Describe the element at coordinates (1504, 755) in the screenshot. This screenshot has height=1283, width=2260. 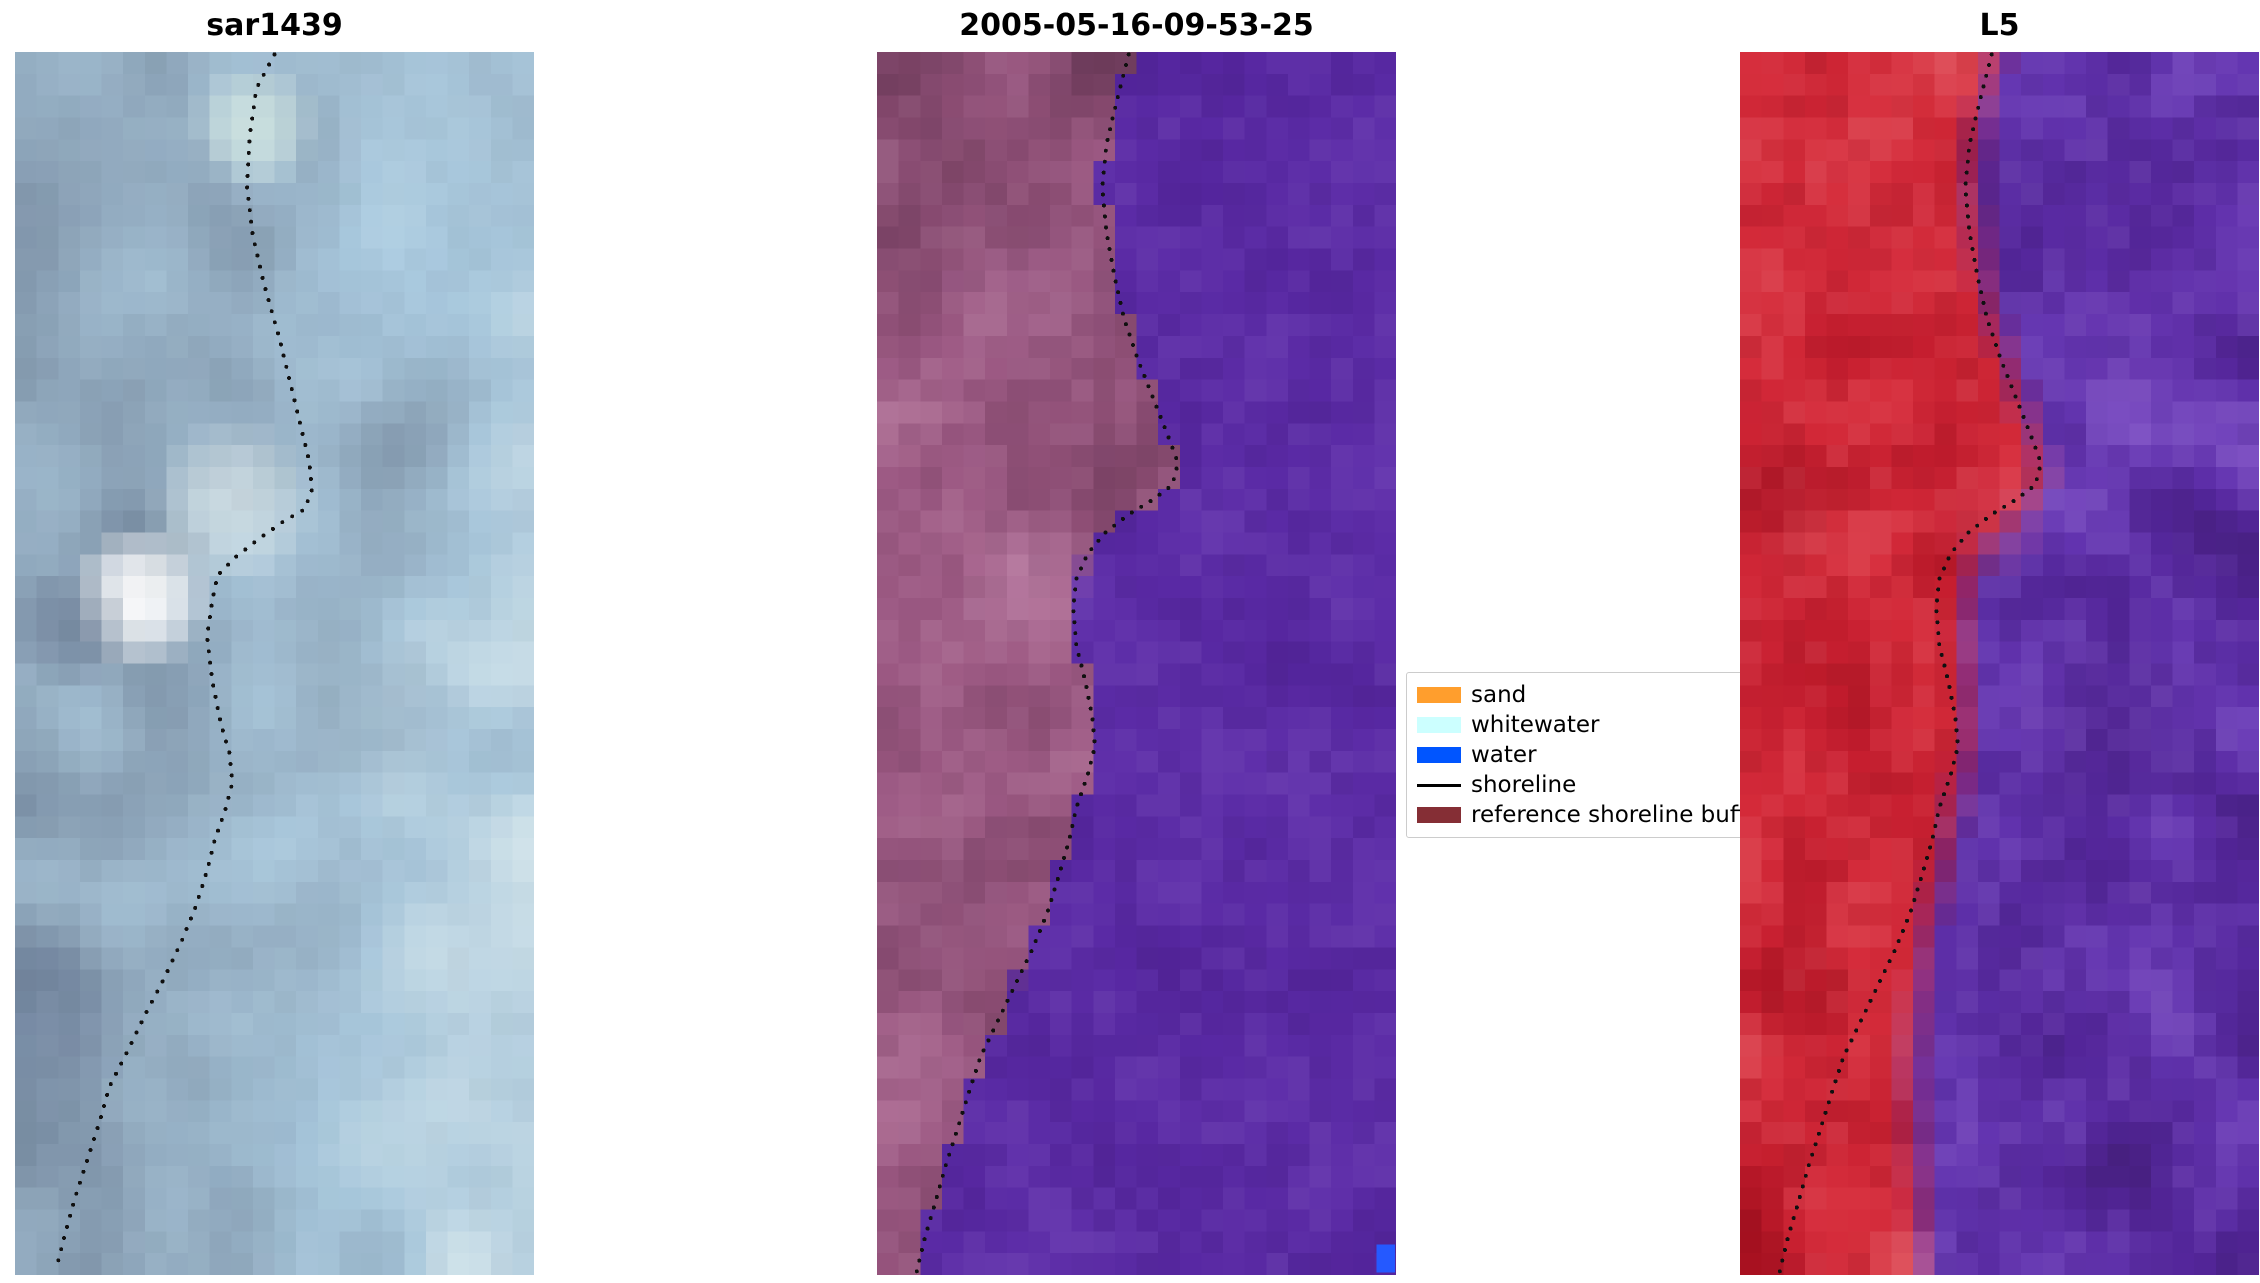
I see `legend-label: water` at that location.